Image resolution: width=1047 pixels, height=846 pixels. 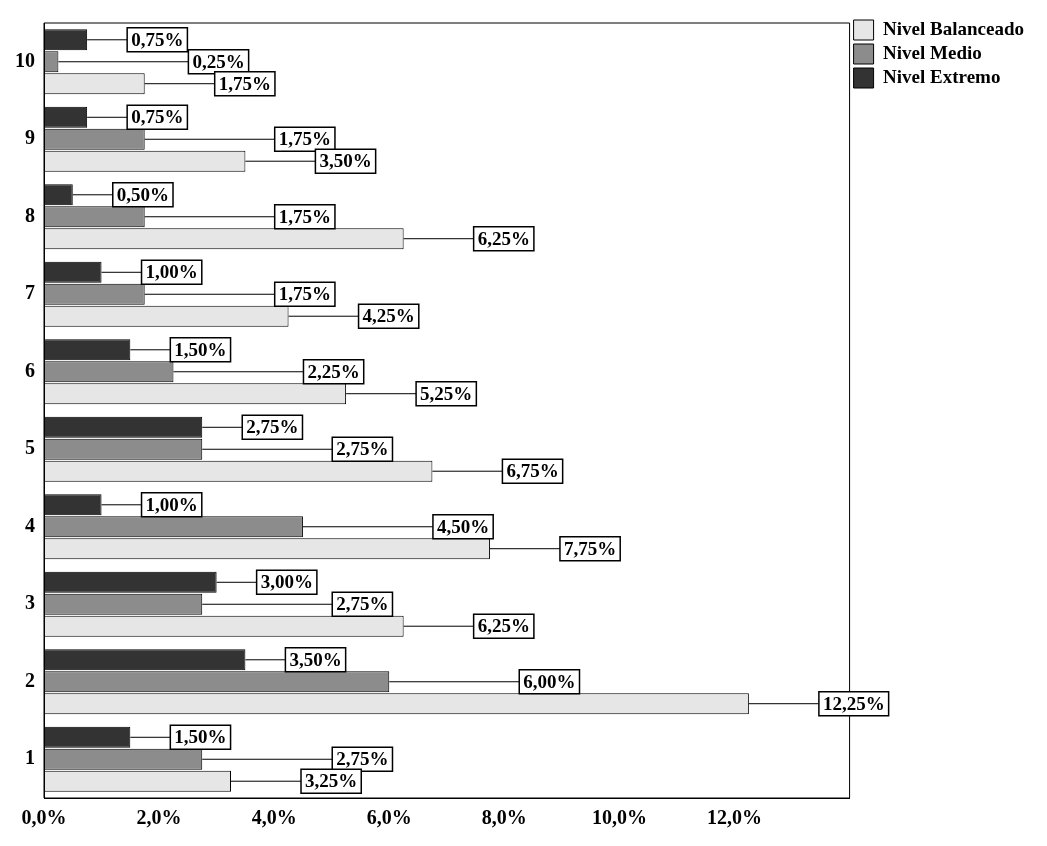 I want to click on data-label: 6,00%, so click(x=549, y=681).